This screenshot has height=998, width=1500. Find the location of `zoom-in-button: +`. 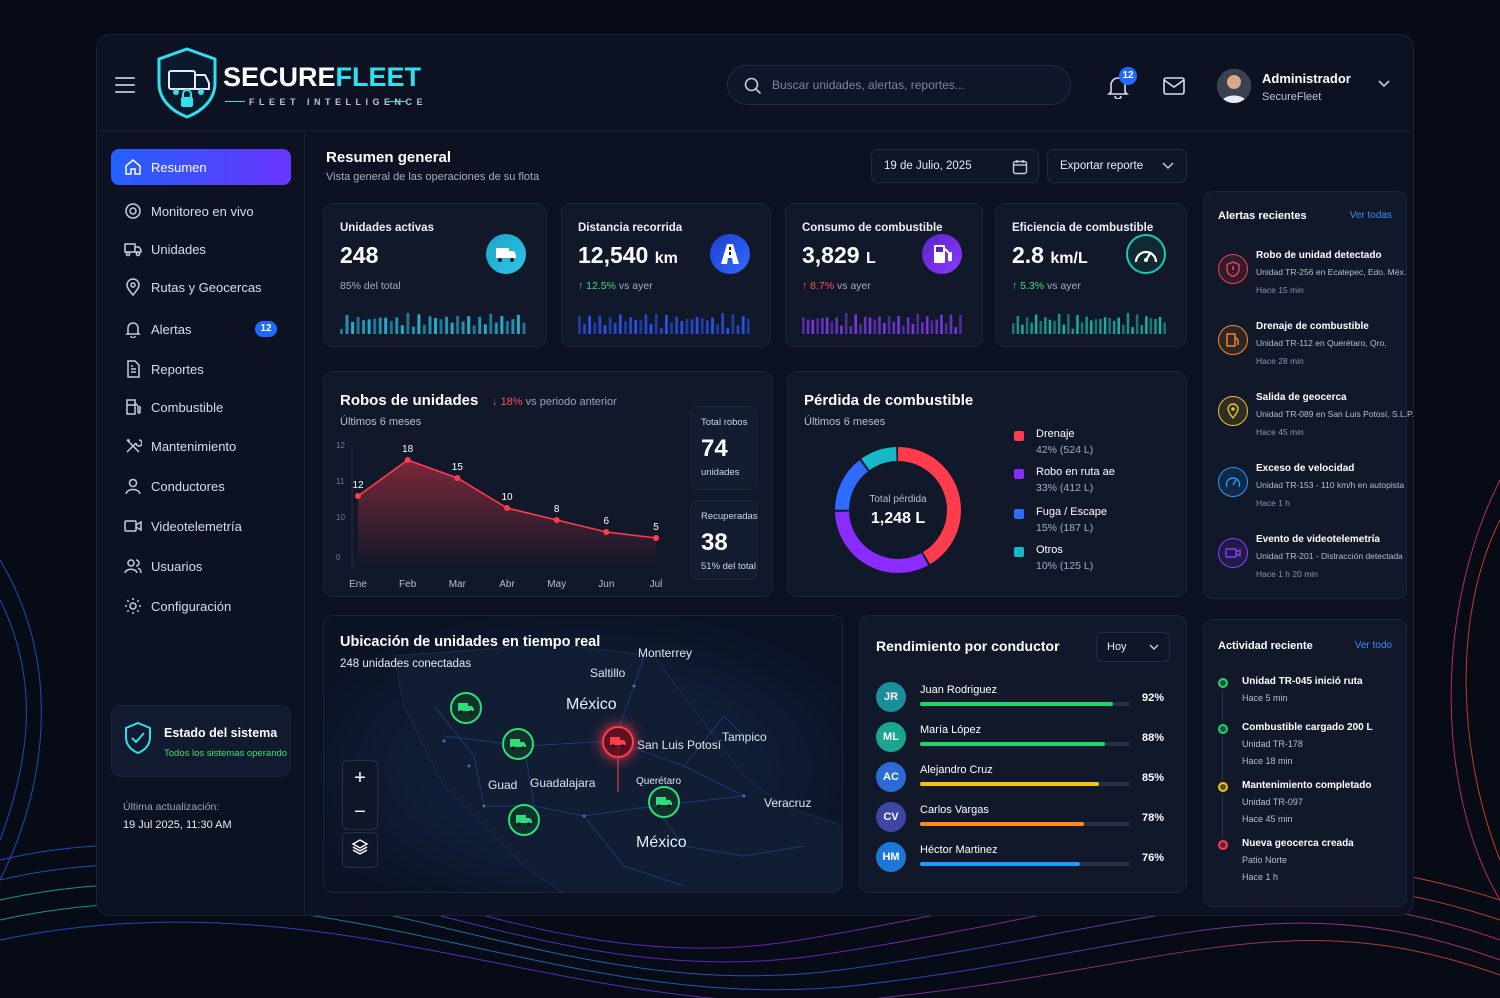

zoom-in-button: + is located at coordinates (360, 778).